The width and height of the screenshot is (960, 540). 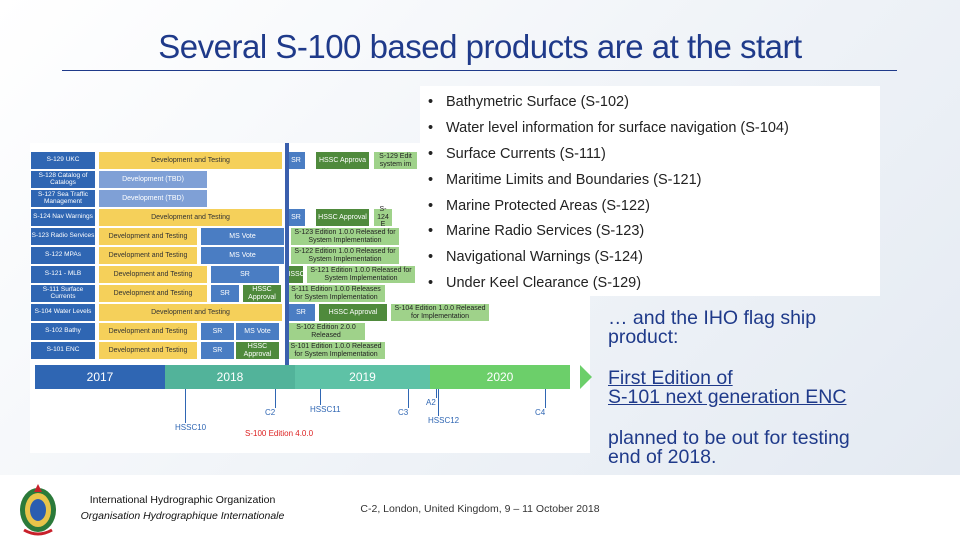 What do you see at coordinates (383, 217) in the screenshot?
I see `release-bar: S-124 E` at bounding box center [383, 217].